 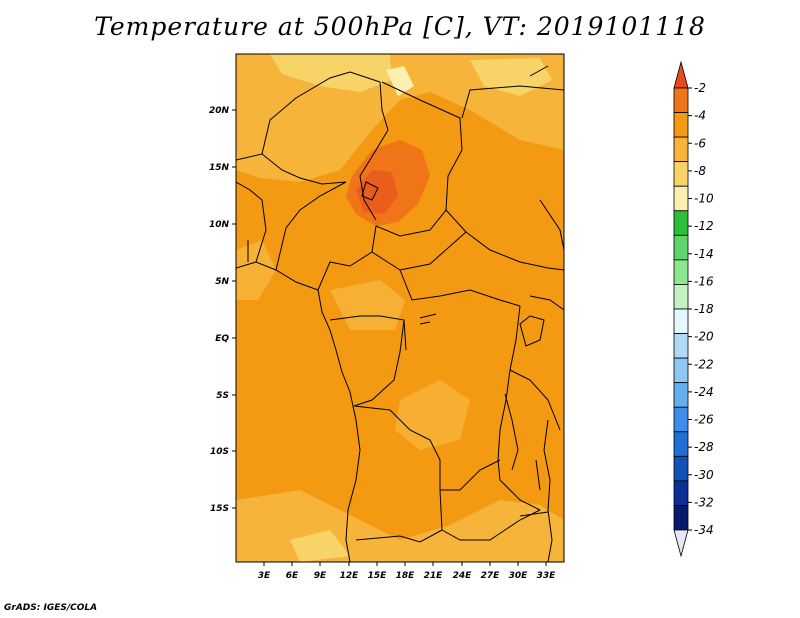 What do you see at coordinates (219, 452) in the screenshot?
I see `lat-label: 10S` at bounding box center [219, 452].